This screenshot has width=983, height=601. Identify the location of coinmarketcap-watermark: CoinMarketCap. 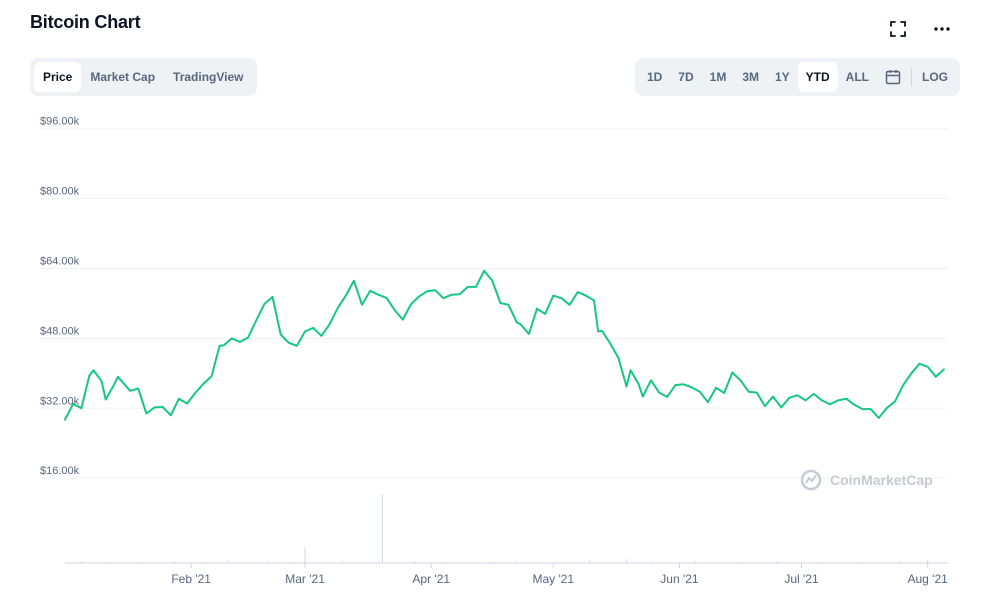
(866, 480).